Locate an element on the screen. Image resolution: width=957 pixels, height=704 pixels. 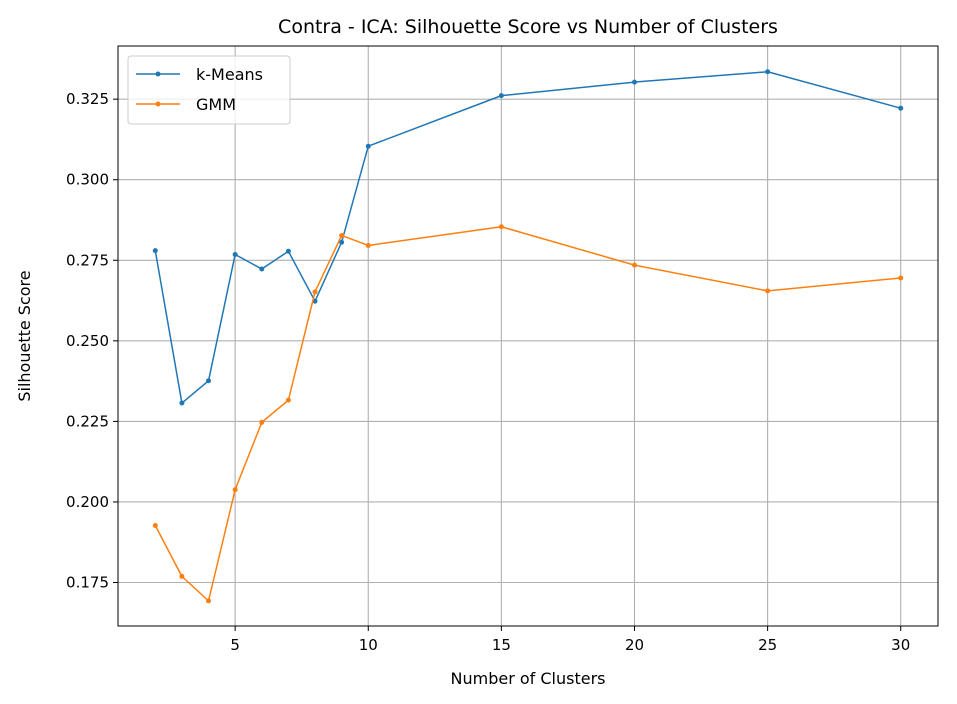
legend-items: k-Means GMM is located at coordinates (199, 89).